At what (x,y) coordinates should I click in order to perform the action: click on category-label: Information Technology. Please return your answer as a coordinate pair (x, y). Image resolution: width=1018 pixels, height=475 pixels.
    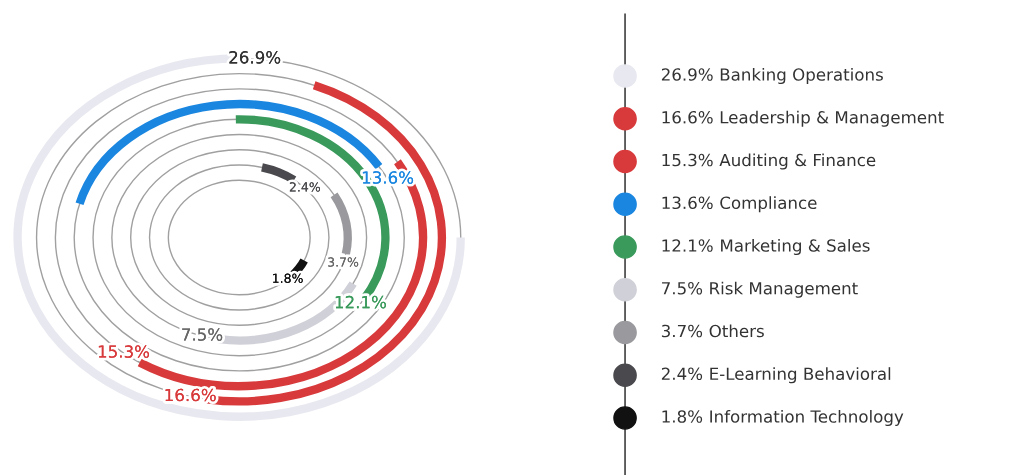
    Looking at the image, I should click on (807, 418).